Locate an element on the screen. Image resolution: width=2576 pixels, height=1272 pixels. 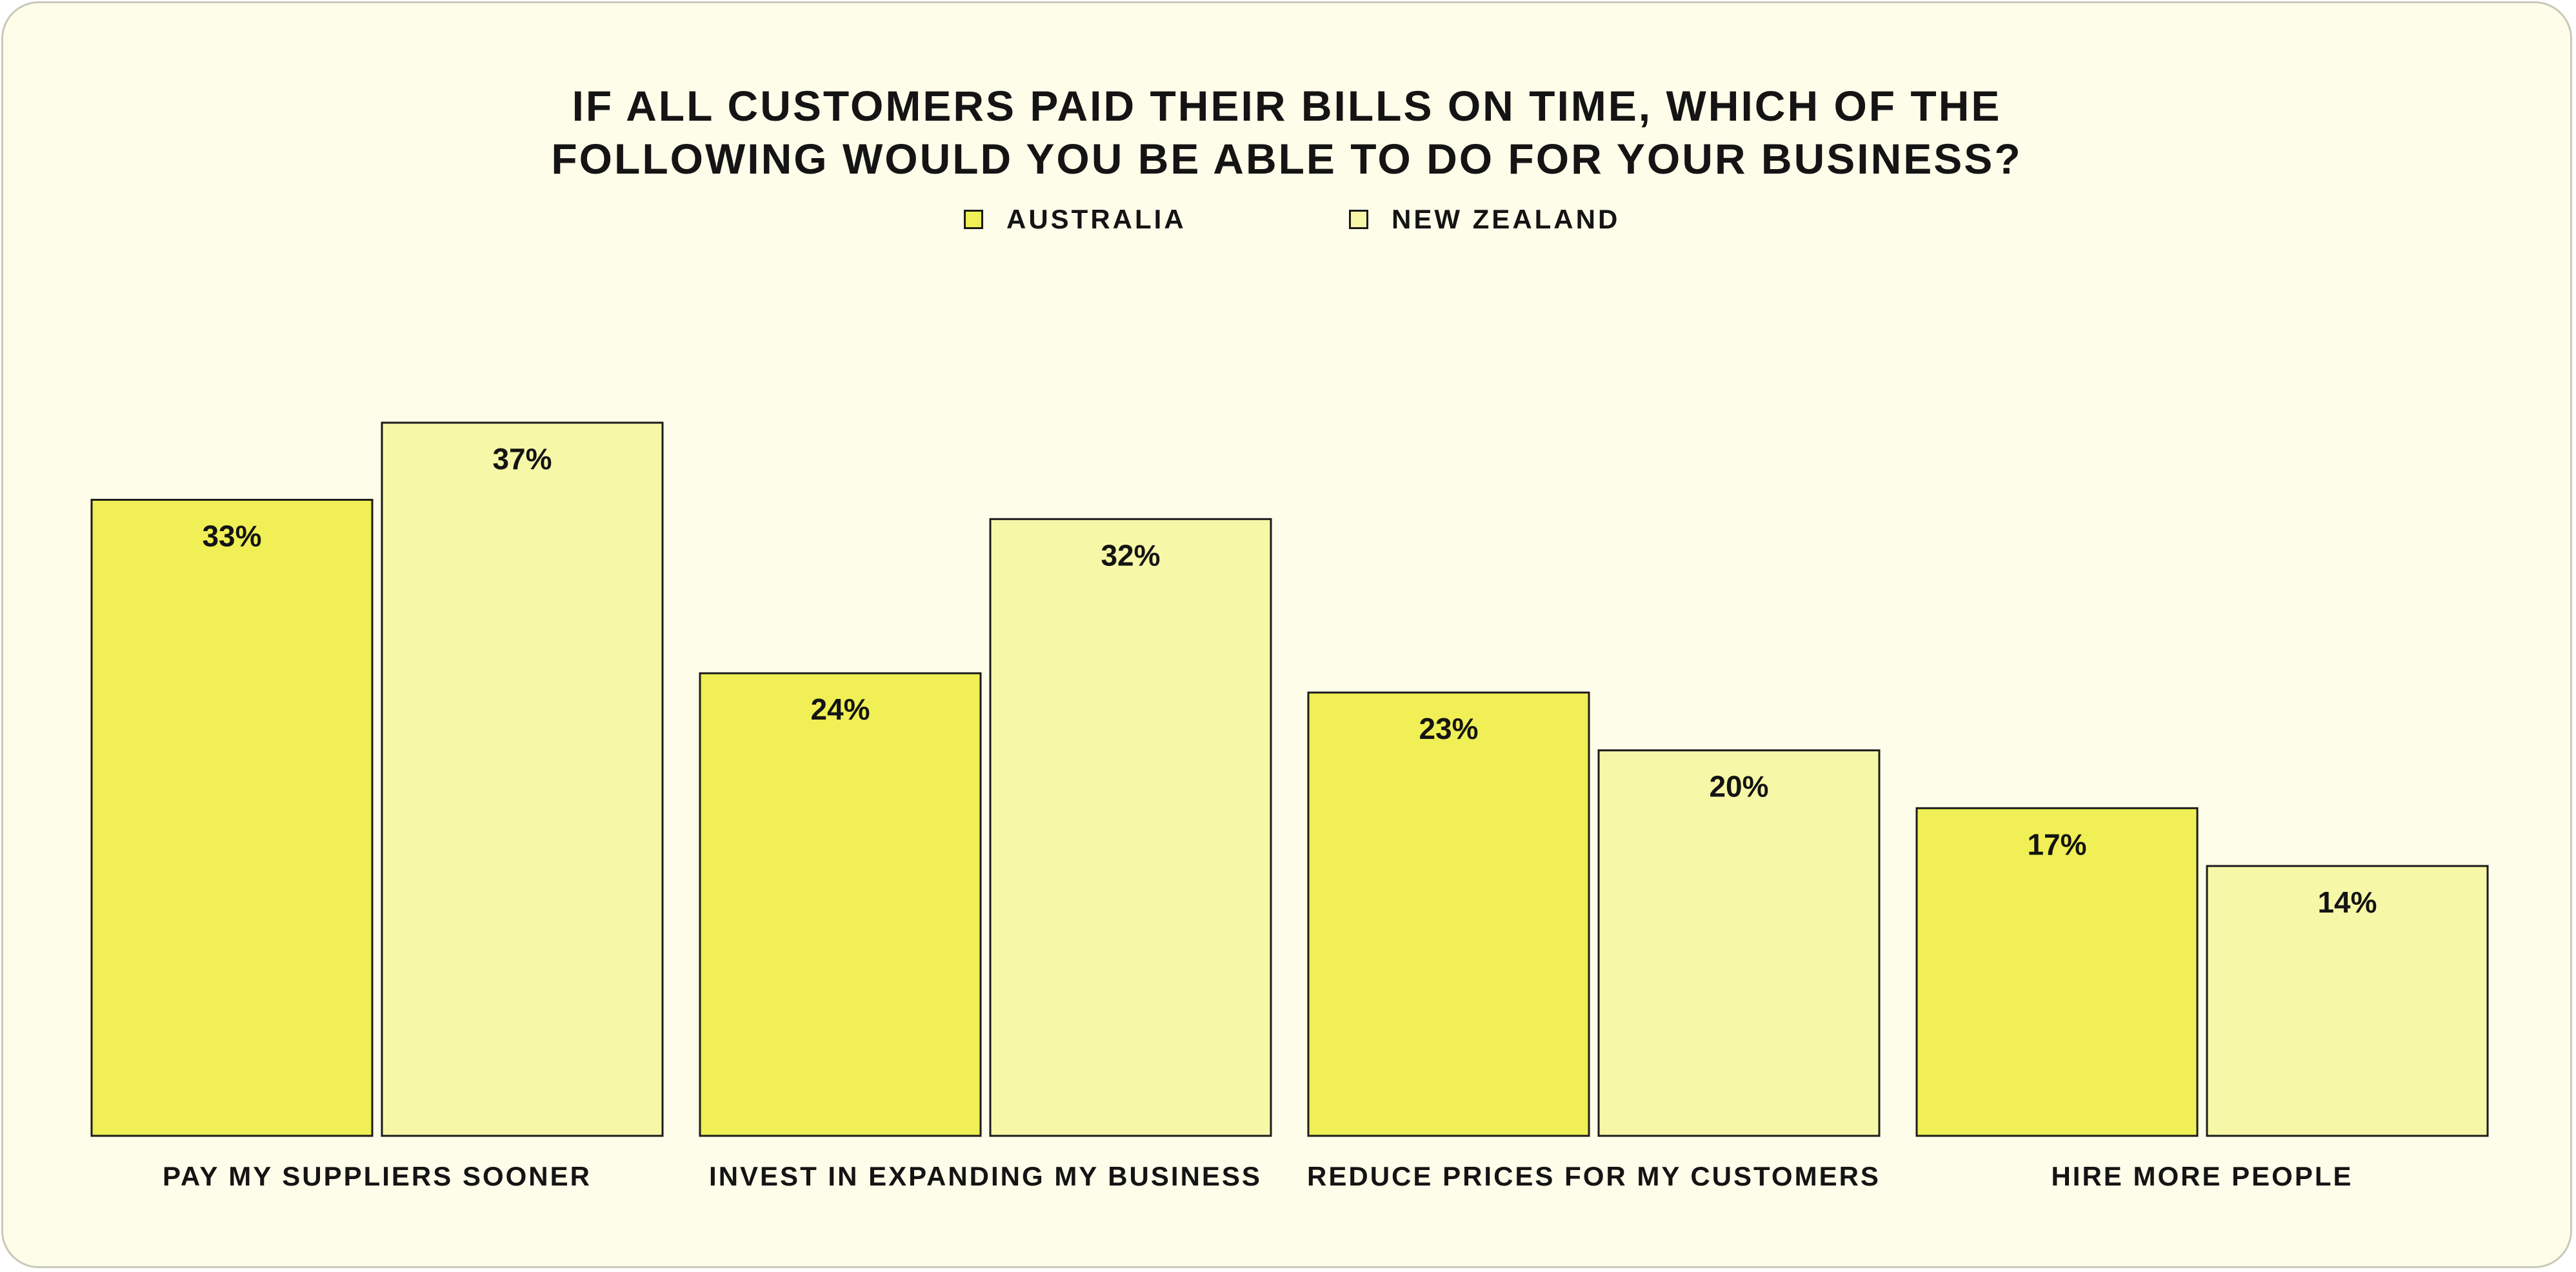
chart-legend: AUSTRALIA NEW ZEALAND is located at coordinates (1286, 219).